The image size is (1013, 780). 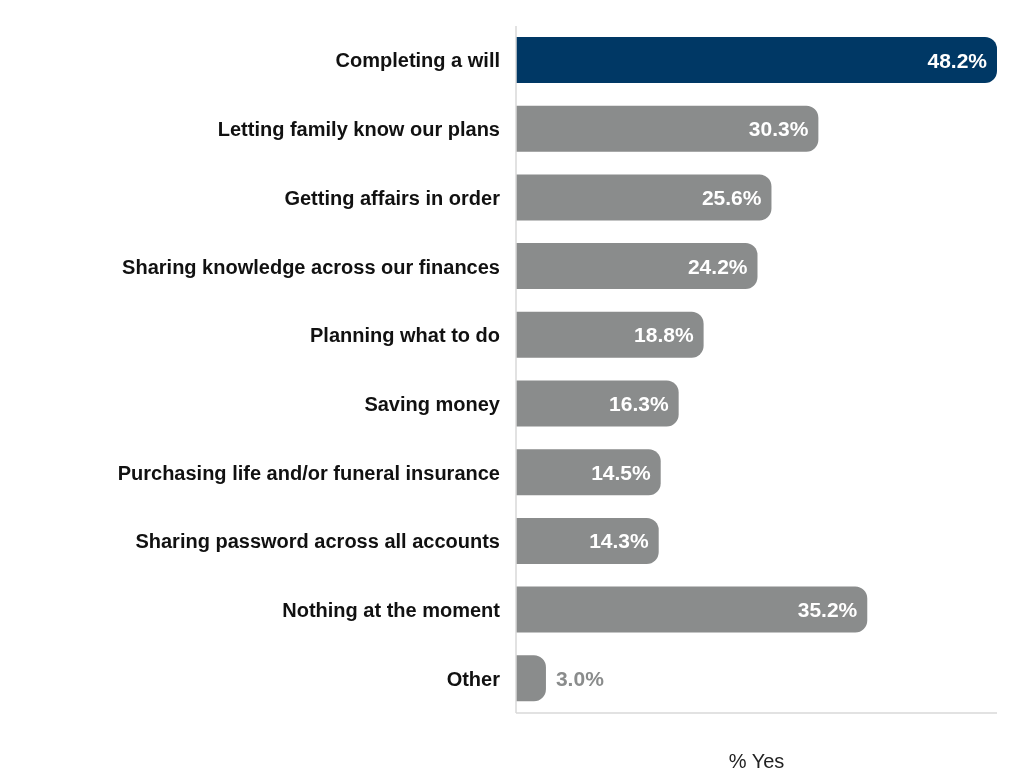 I want to click on data-label: 16.3%, so click(x=639, y=403).